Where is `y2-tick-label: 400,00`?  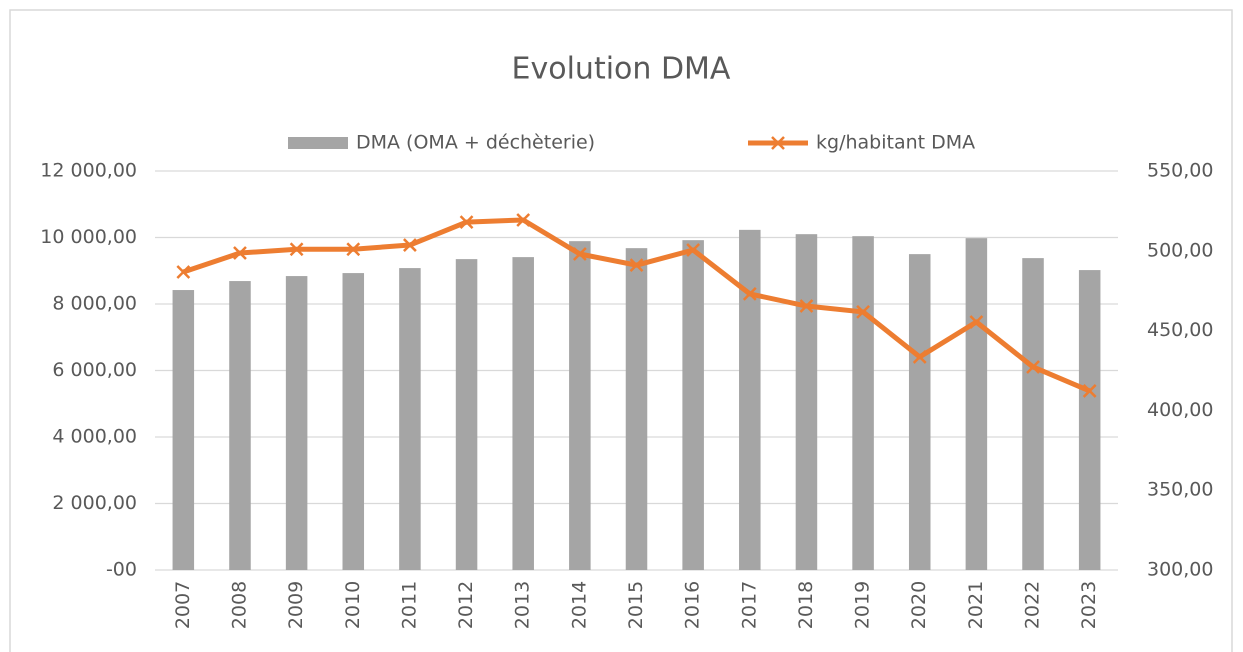 y2-tick-label: 400,00 is located at coordinates (1180, 410).